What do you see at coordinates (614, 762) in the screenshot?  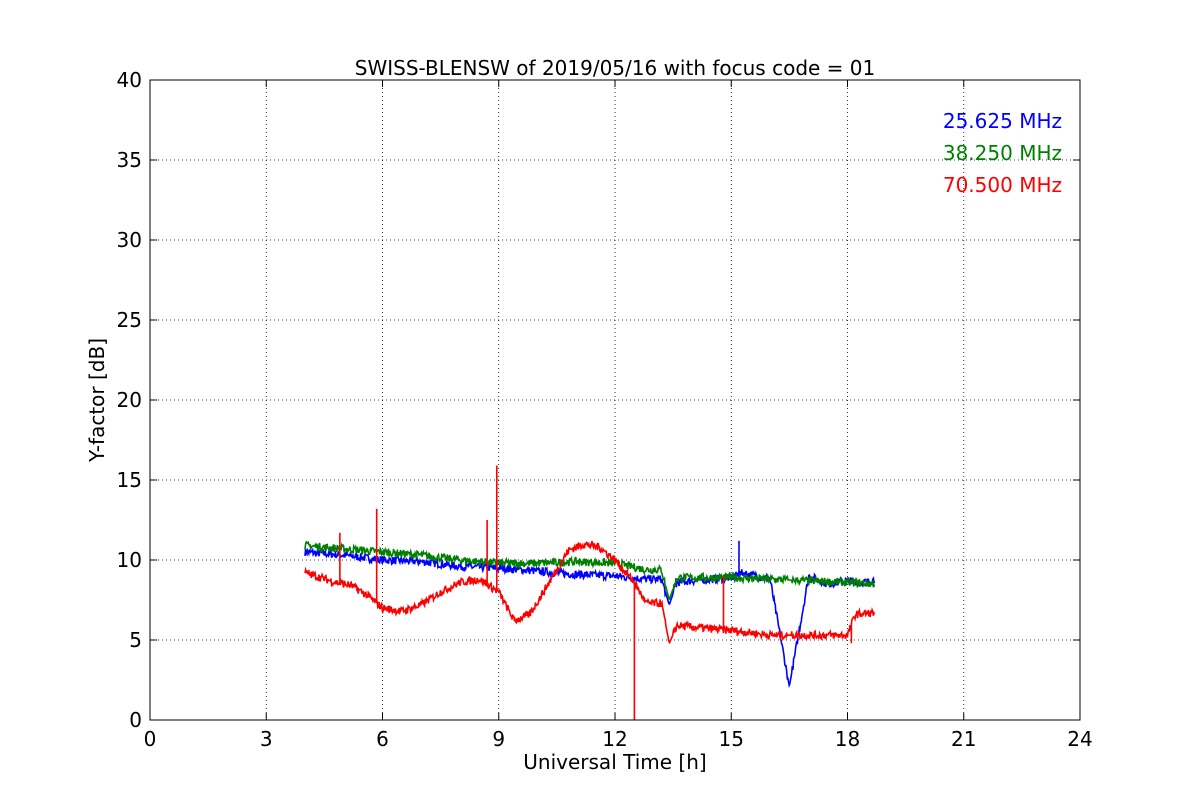 I see `x-axis-label: Universal Time [h]` at bounding box center [614, 762].